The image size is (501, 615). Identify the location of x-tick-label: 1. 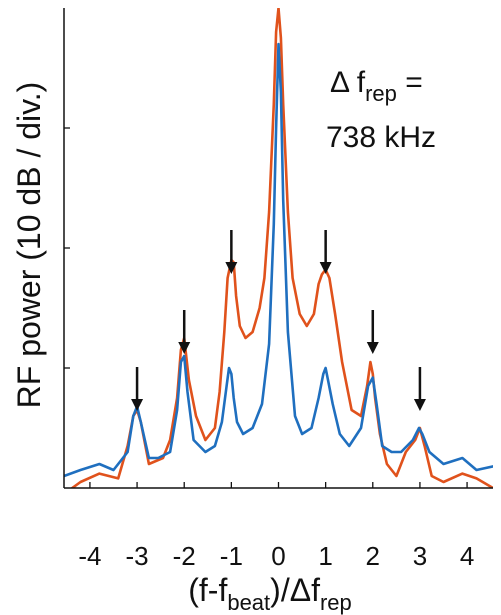
(325, 556).